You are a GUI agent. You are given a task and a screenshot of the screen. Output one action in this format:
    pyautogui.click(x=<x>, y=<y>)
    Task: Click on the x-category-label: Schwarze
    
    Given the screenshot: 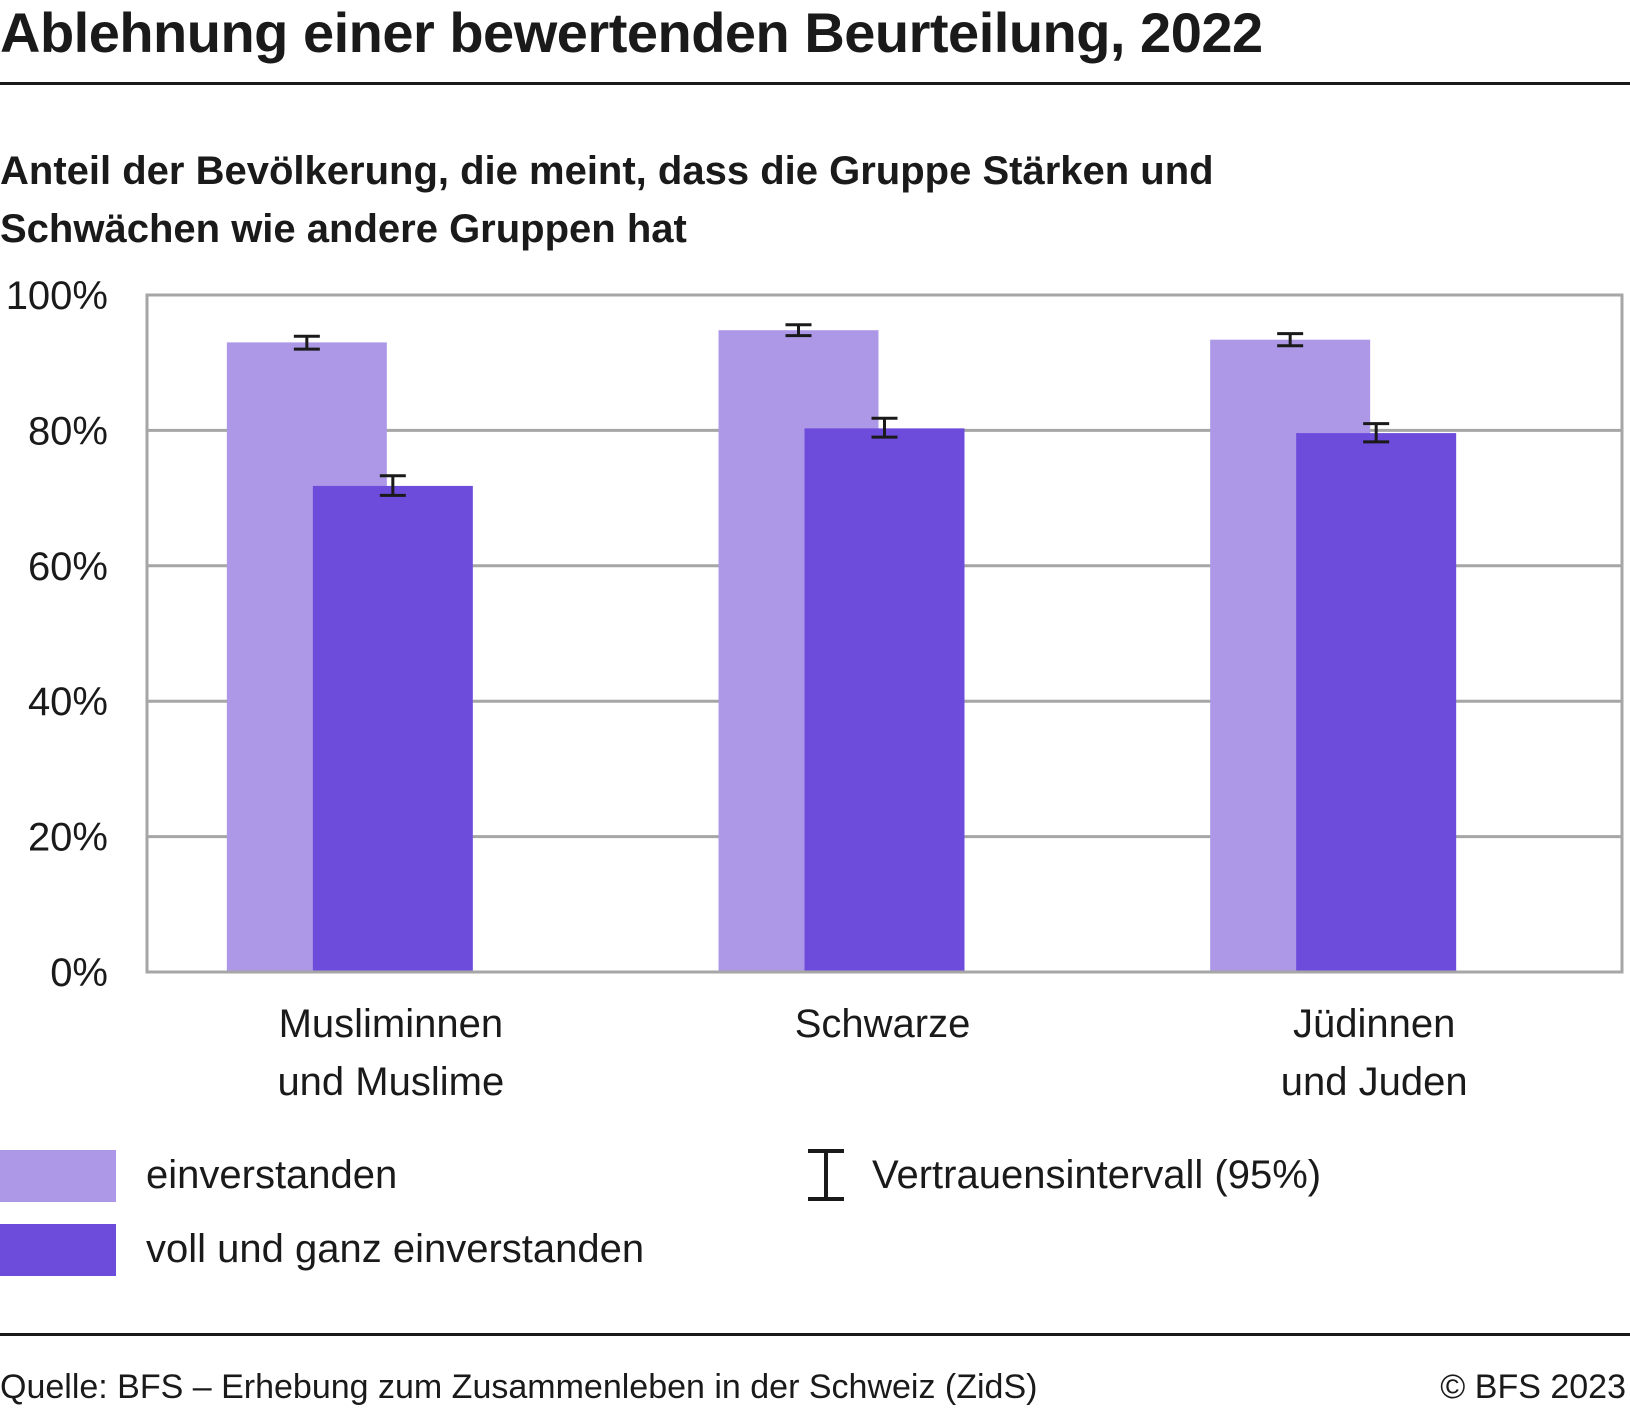 What is the action you would take?
    pyautogui.click(x=883, y=1024)
    